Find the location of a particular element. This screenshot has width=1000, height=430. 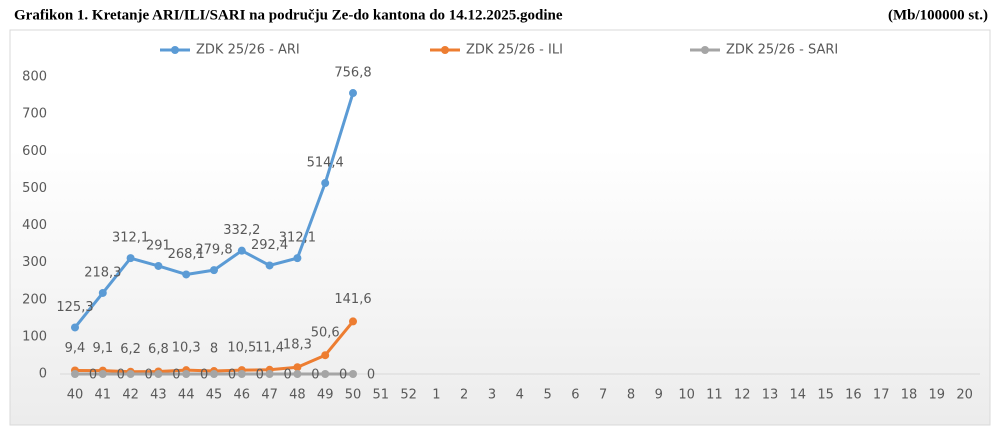

x-tick-label: 12 is located at coordinates (742, 395).